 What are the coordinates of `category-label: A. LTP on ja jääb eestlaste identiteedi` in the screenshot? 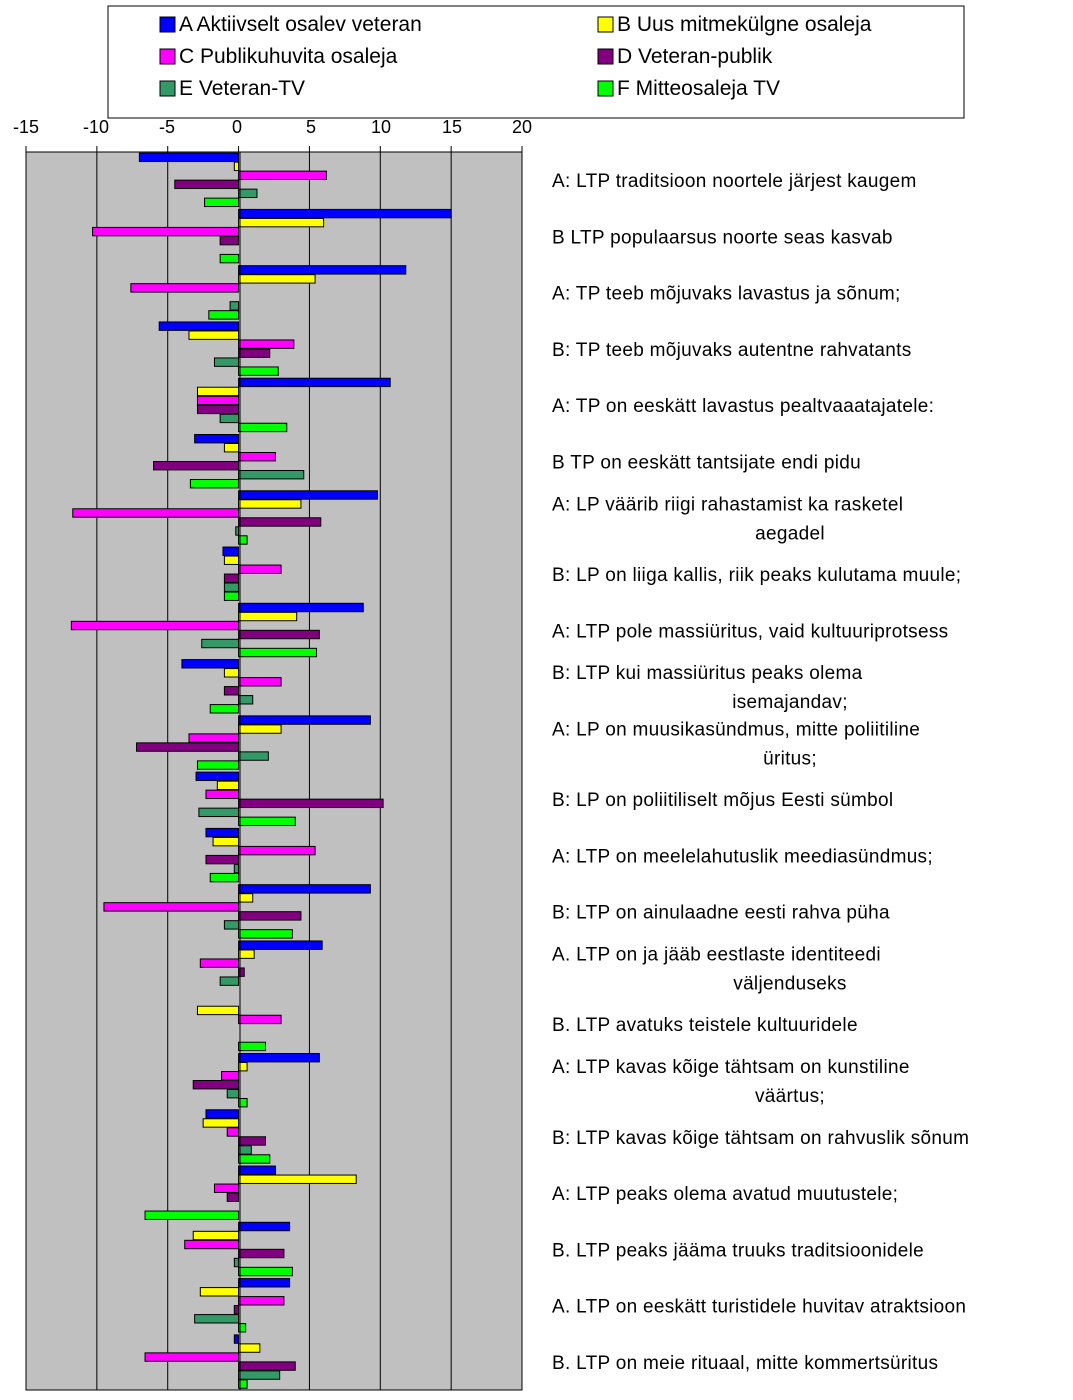 It's located at (716, 954).